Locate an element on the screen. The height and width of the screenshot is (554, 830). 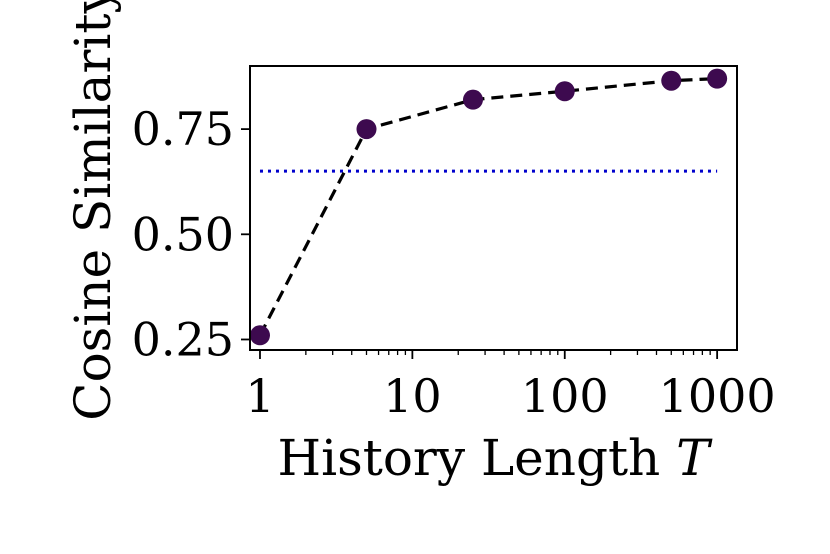
x-tick-label: 100 is located at coordinates (565, 396).